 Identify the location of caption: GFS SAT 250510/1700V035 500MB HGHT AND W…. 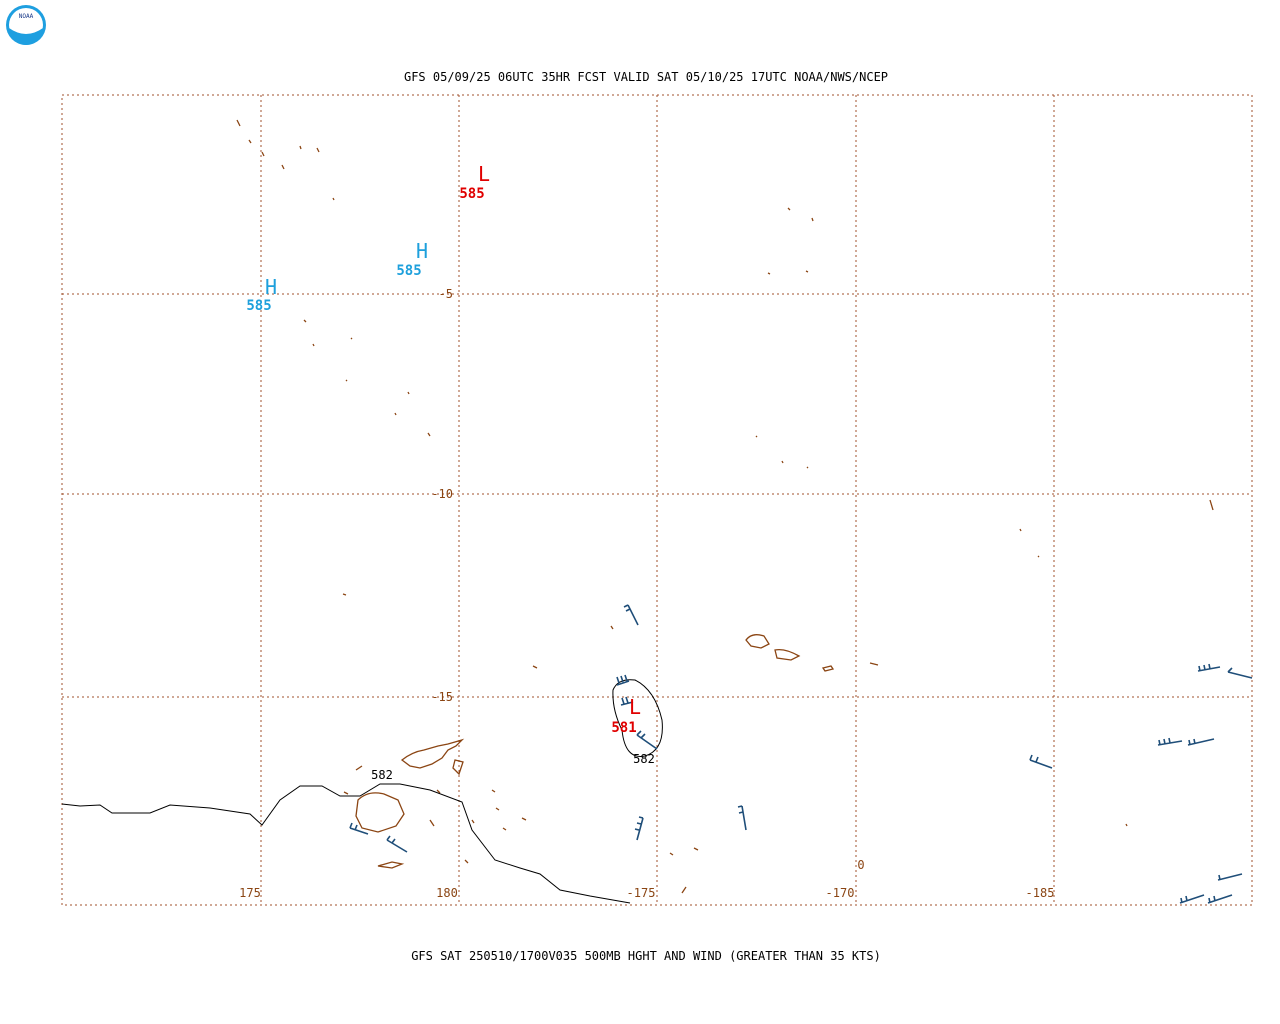
(646, 956).